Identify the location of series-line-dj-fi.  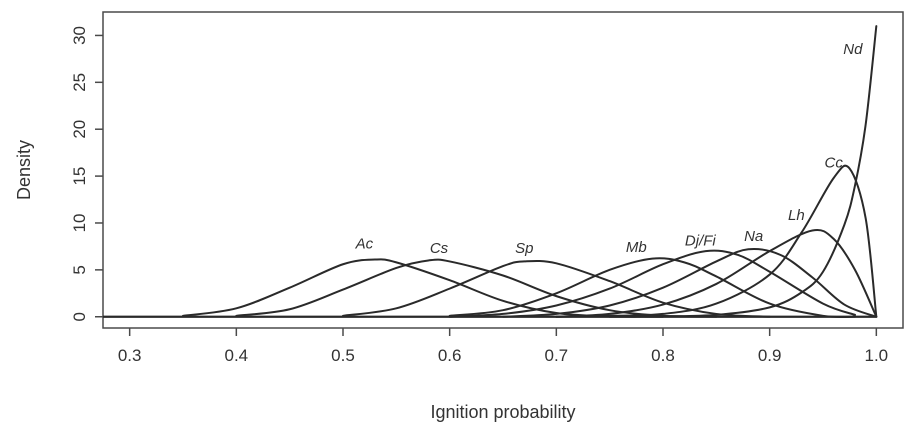
(652, 283).